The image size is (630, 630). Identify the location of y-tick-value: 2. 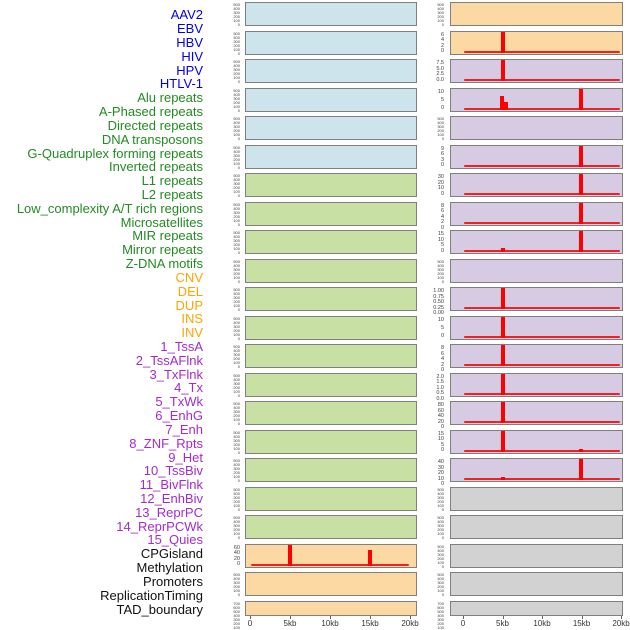
(442, 222).